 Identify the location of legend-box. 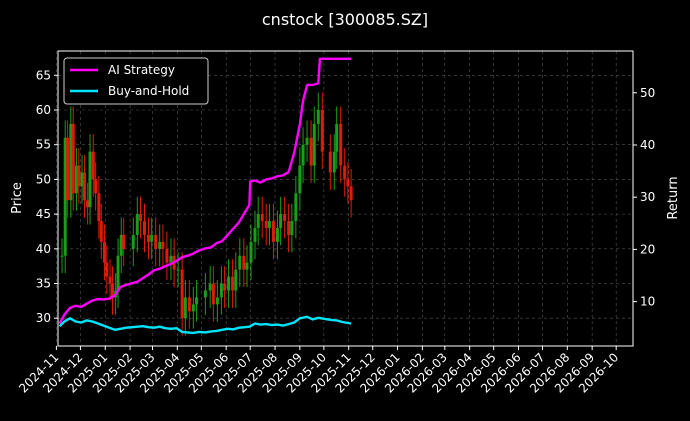
(136, 81).